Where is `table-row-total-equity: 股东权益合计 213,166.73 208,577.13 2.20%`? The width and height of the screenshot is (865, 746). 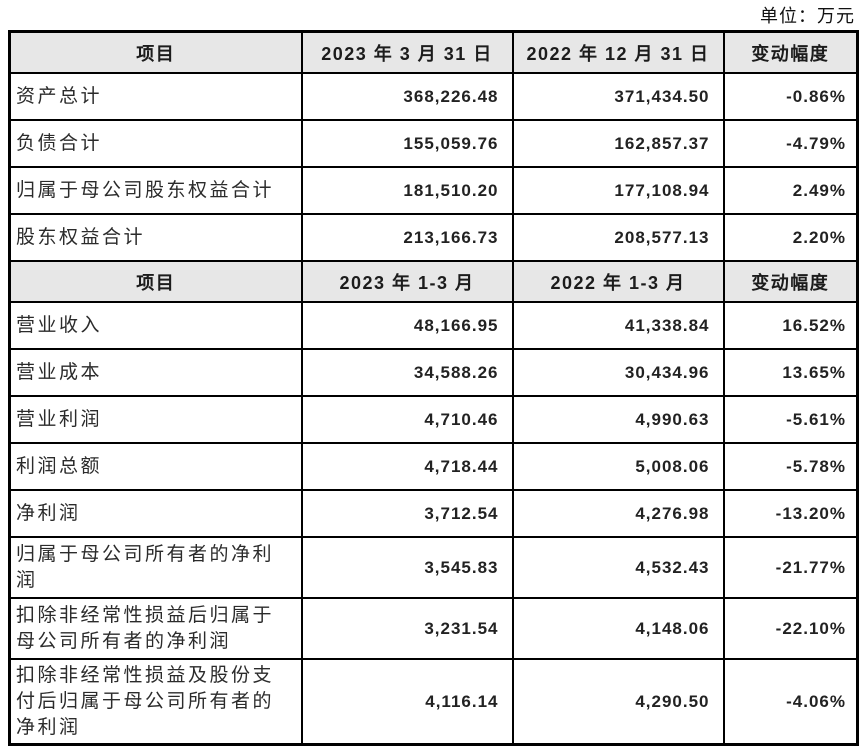
table-row-total-equity: 股东权益合计 213,166.73 208,577.13 2.20% is located at coordinates (433, 237).